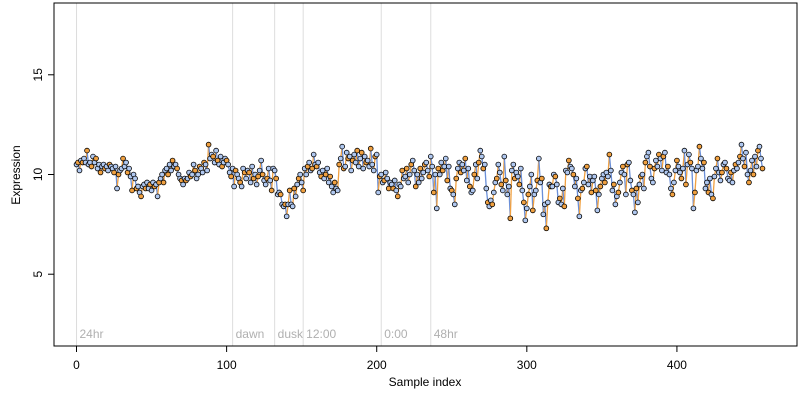  What do you see at coordinates (250, 334) in the screenshot?
I see `phase-label: dawn` at bounding box center [250, 334].